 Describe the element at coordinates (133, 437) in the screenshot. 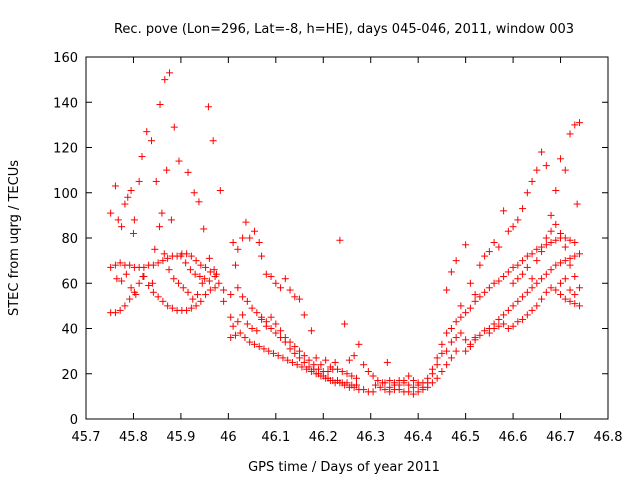

I see `x-tick-label: 45.8` at that location.